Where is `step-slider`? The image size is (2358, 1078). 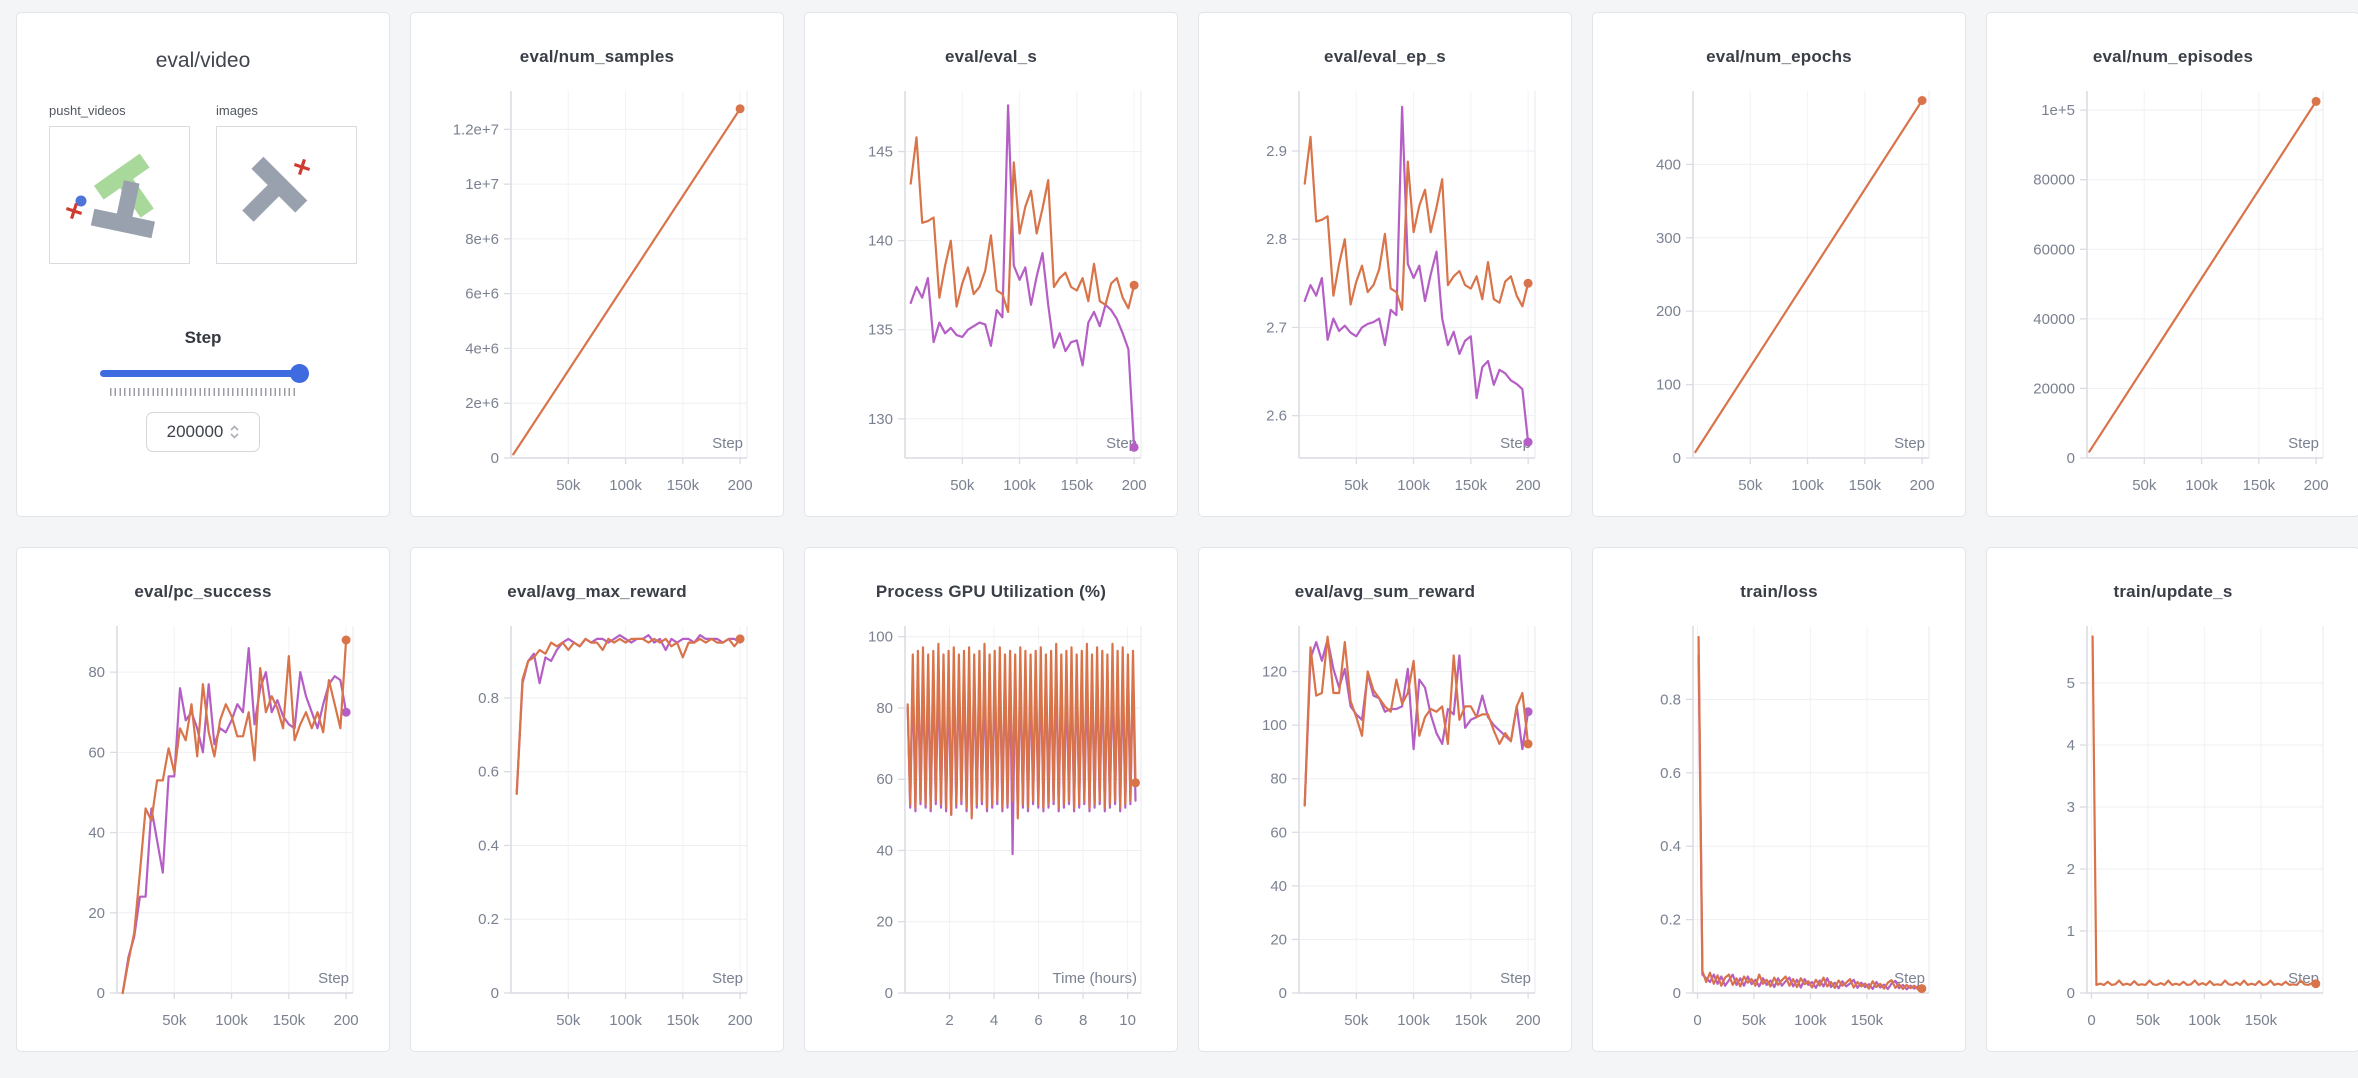 step-slider is located at coordinates (204, 374).